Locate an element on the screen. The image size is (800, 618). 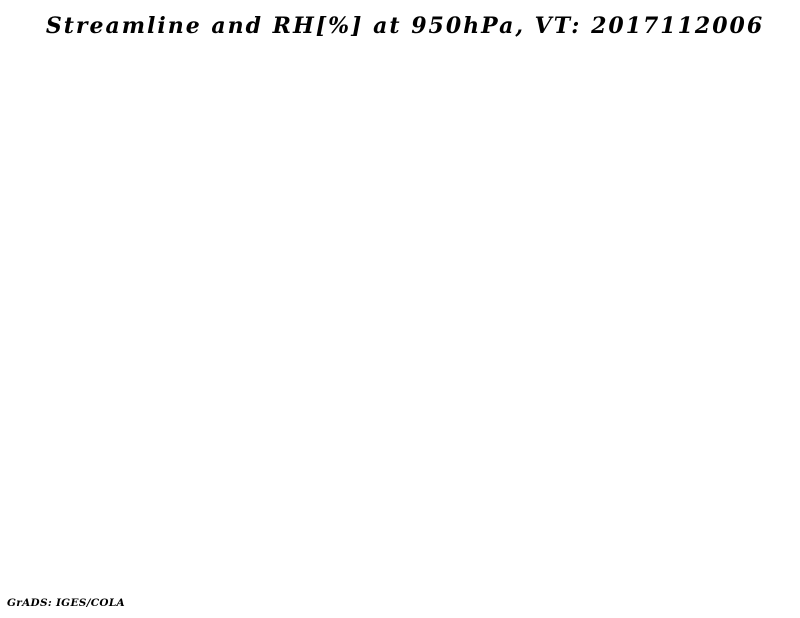
grads-credit: GrADS: IGES/COLA is located at coordinates (66, 603).